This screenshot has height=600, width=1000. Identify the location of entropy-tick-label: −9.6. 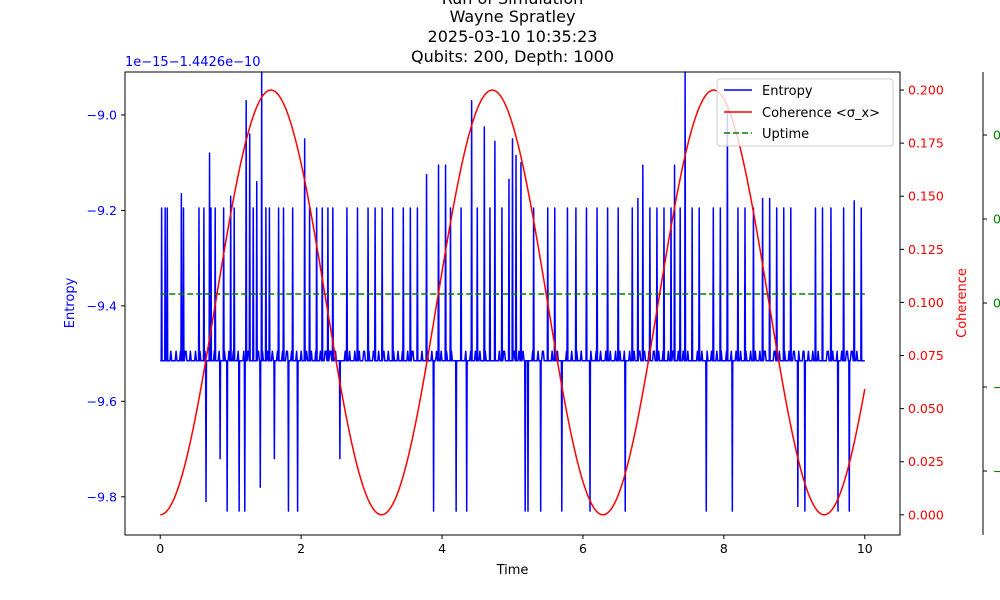
(102, 401).